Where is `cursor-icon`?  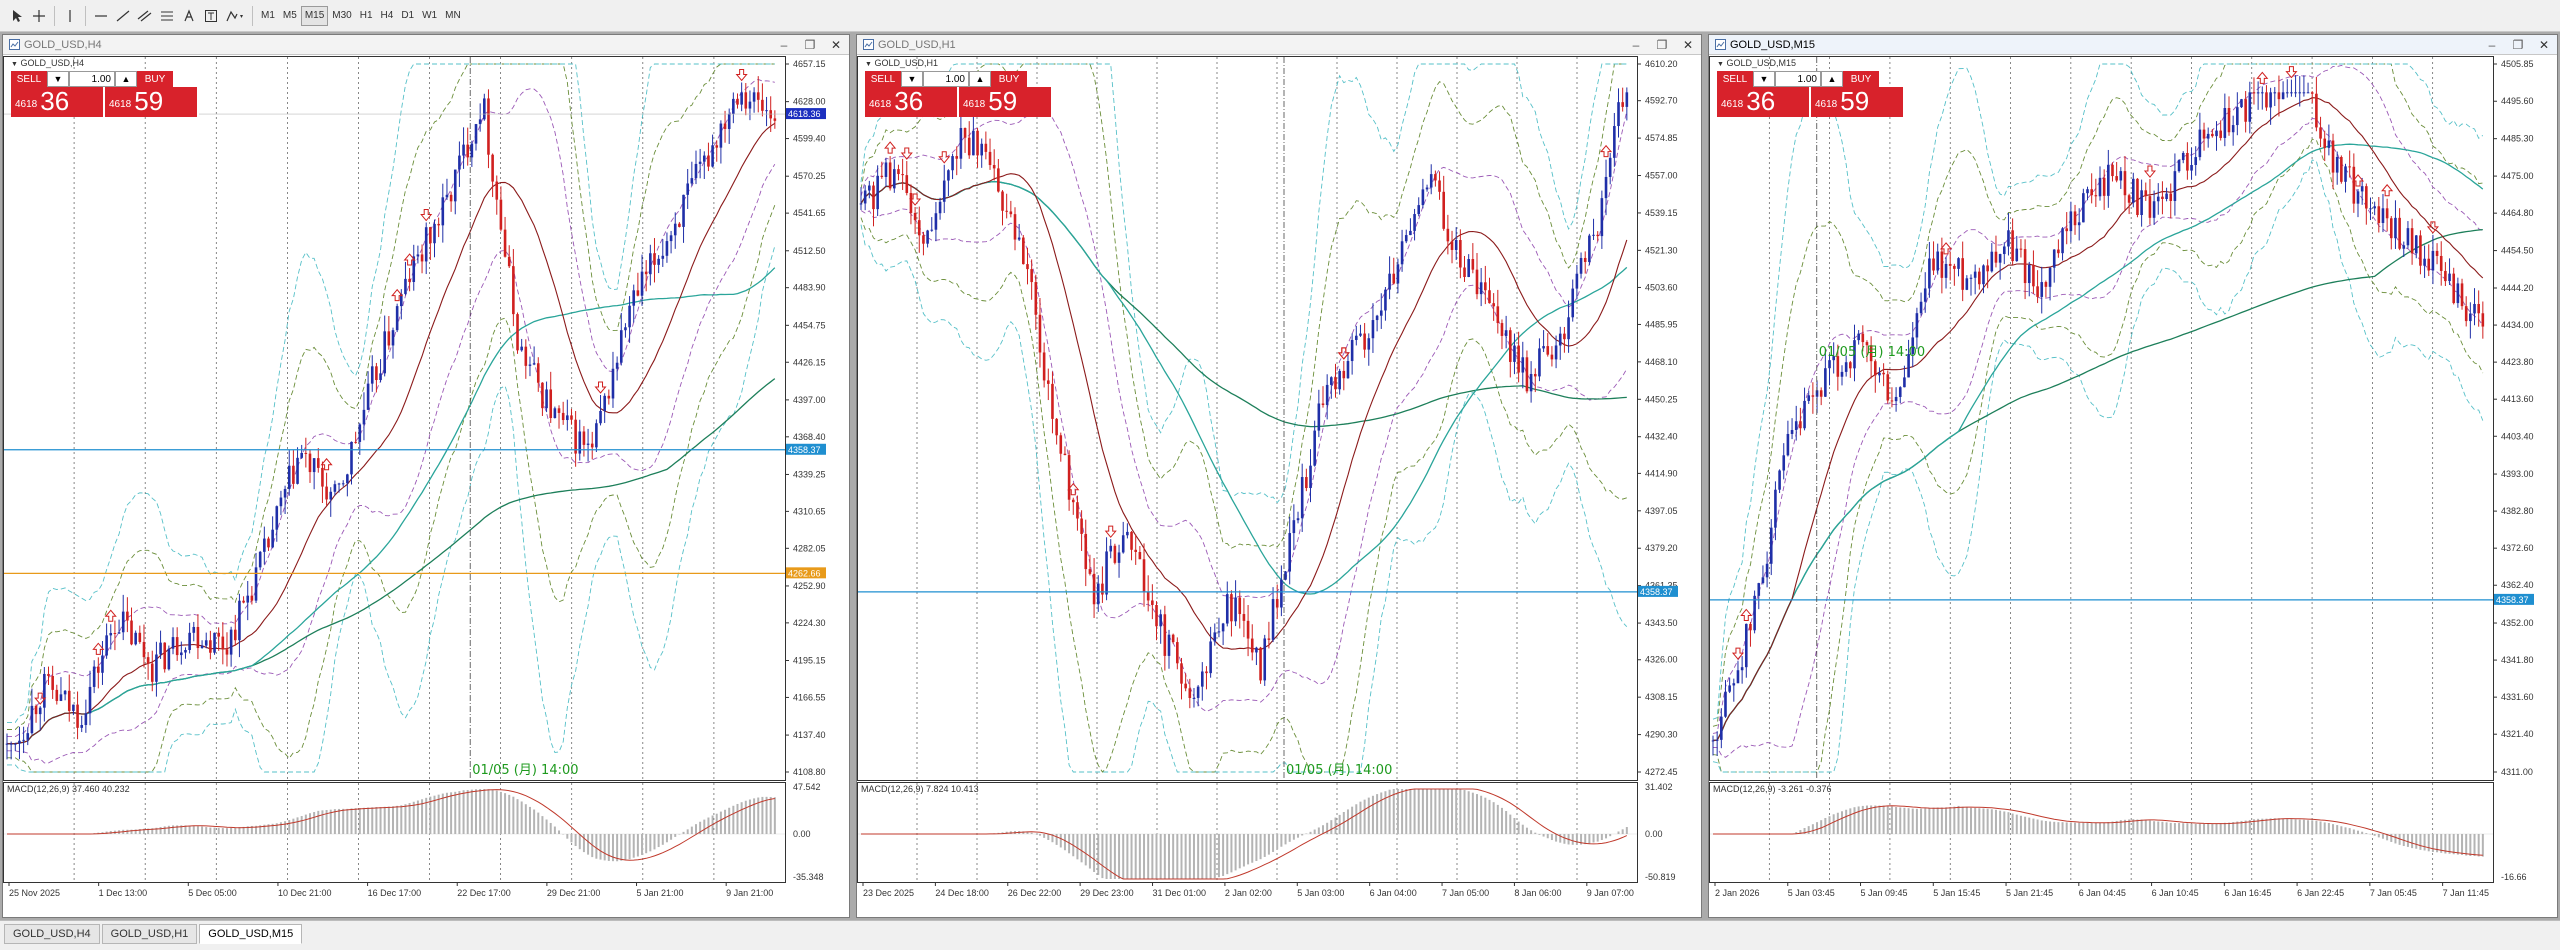
cursor-icon is located at coordinates (17, 16).